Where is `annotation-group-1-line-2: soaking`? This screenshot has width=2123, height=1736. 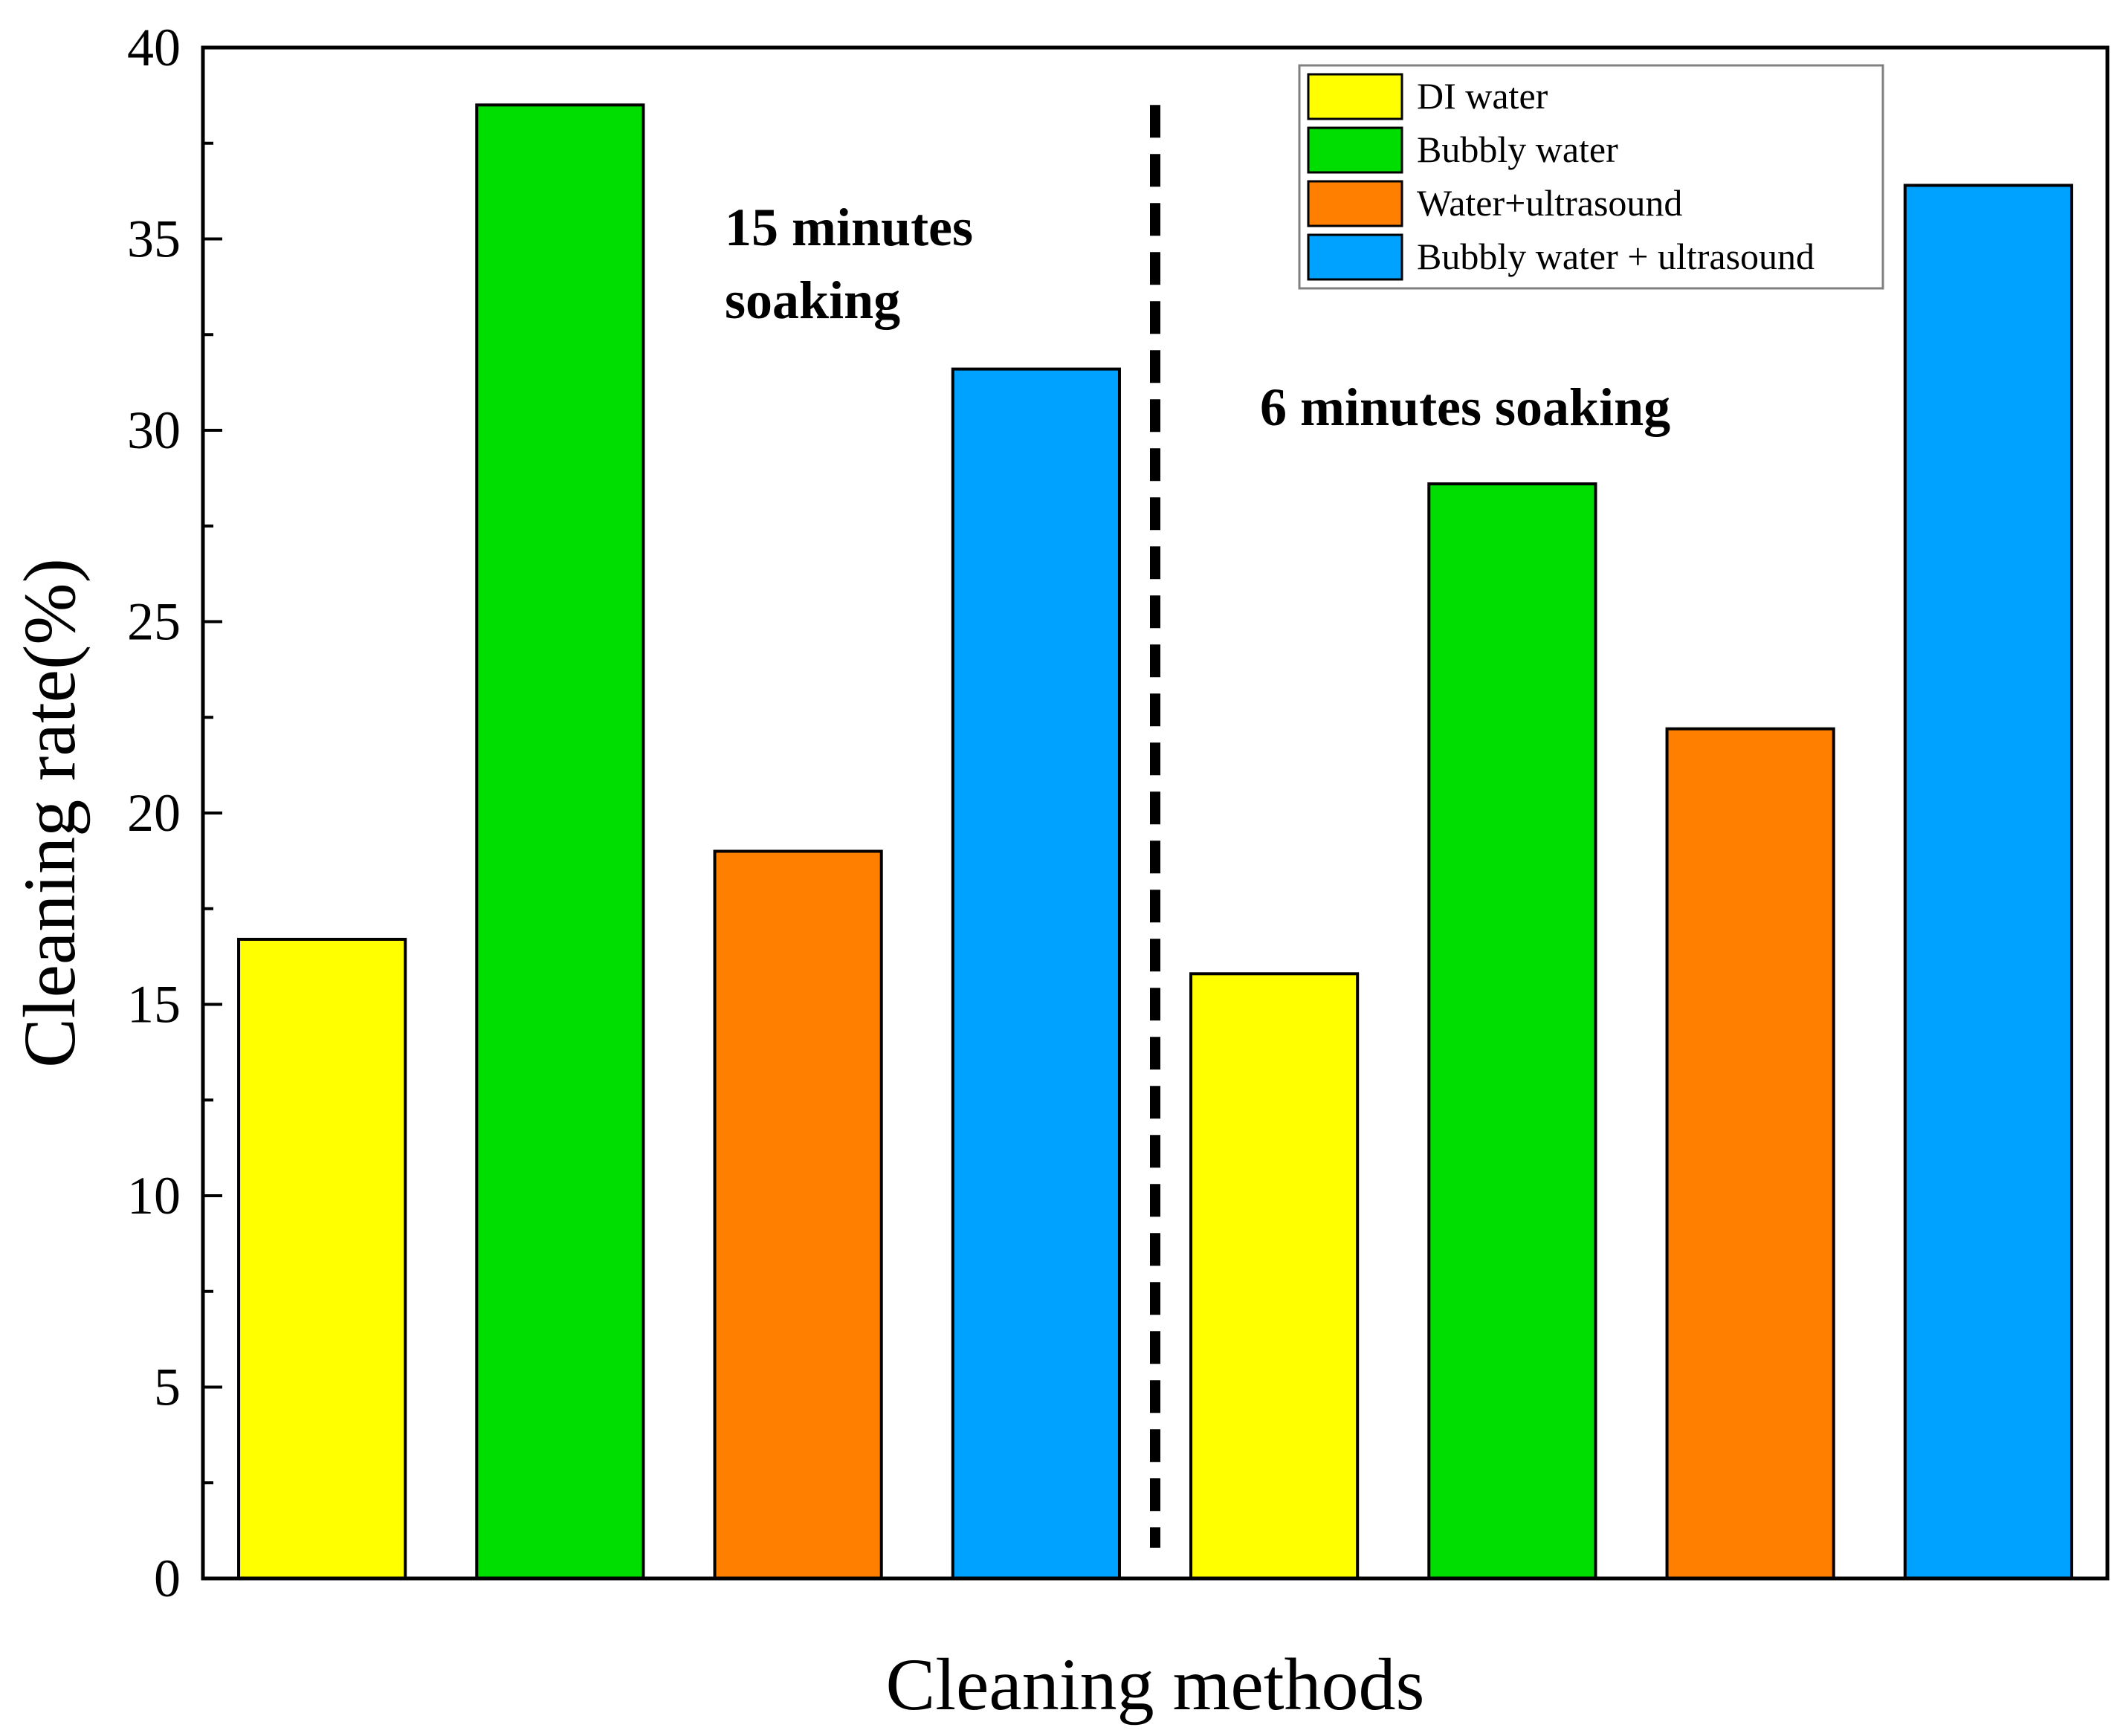 annotation-group-1-line-2: soaking is located at coordinates (812, 300).